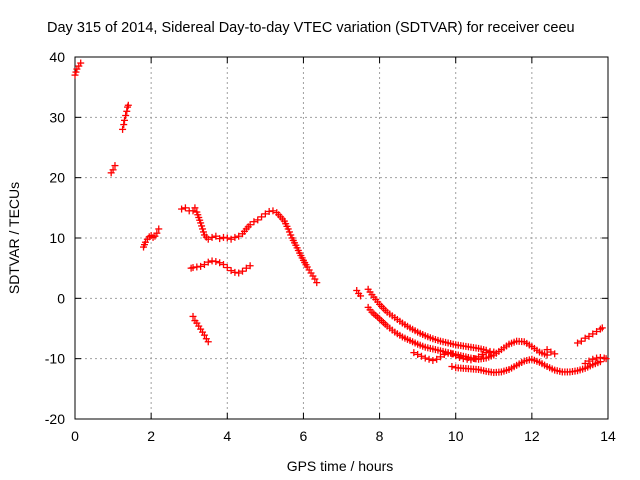 Image resolution: width=640 pixels, height=480 pixels. Describe the element at coordinates (55, 419) in the screenshot. I see `y-tick-label: -20` at that location.